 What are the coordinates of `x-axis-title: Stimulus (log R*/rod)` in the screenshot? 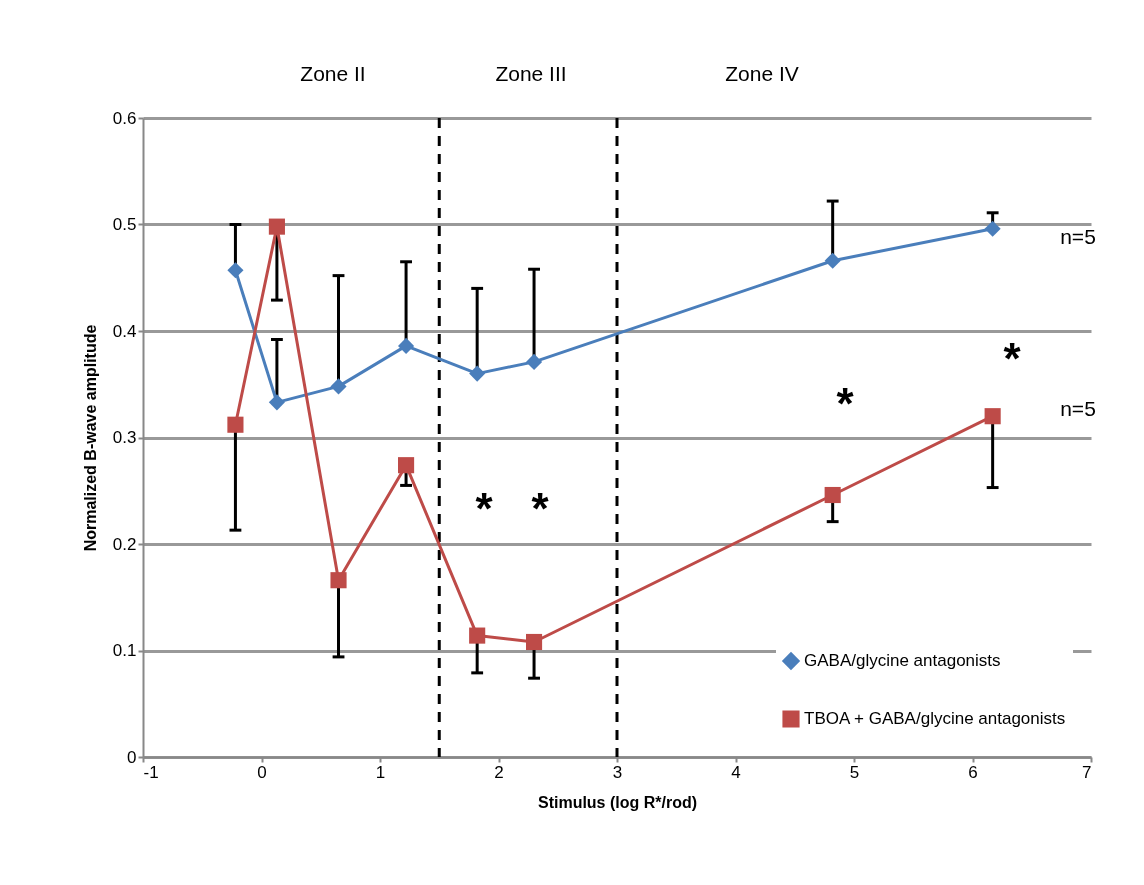 It's located at (617, 802).